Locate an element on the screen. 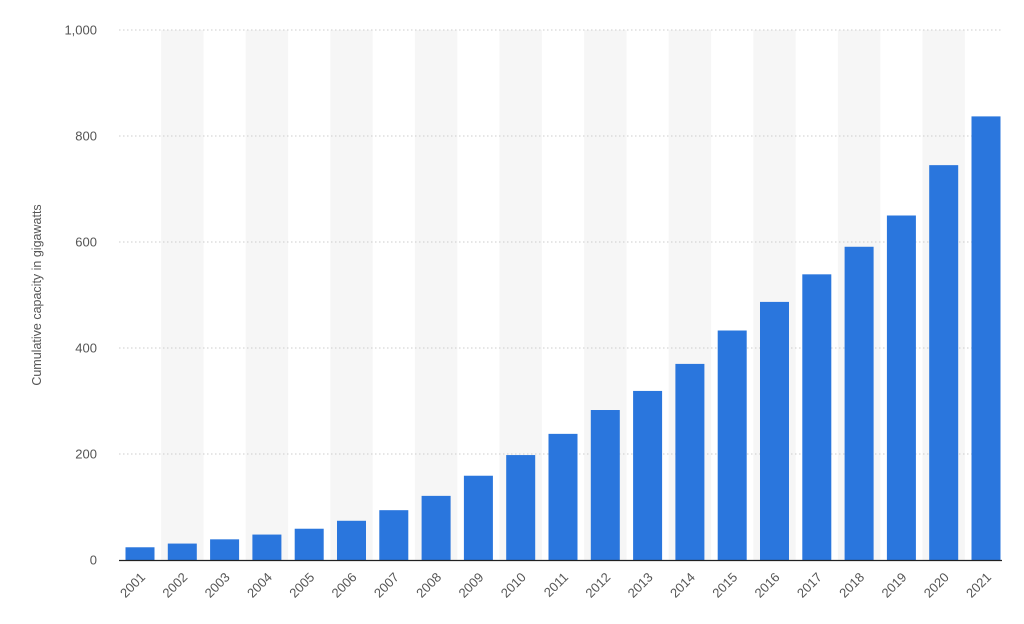 The height and width of the screenshot is (624, 1024). bar-2018 is located at coordinates (859, 403).